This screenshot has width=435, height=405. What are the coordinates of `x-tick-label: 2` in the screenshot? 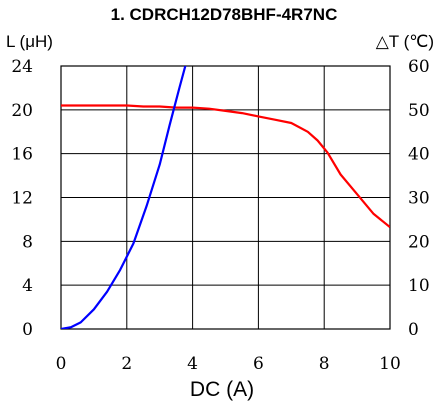 It's located at (126, 364).